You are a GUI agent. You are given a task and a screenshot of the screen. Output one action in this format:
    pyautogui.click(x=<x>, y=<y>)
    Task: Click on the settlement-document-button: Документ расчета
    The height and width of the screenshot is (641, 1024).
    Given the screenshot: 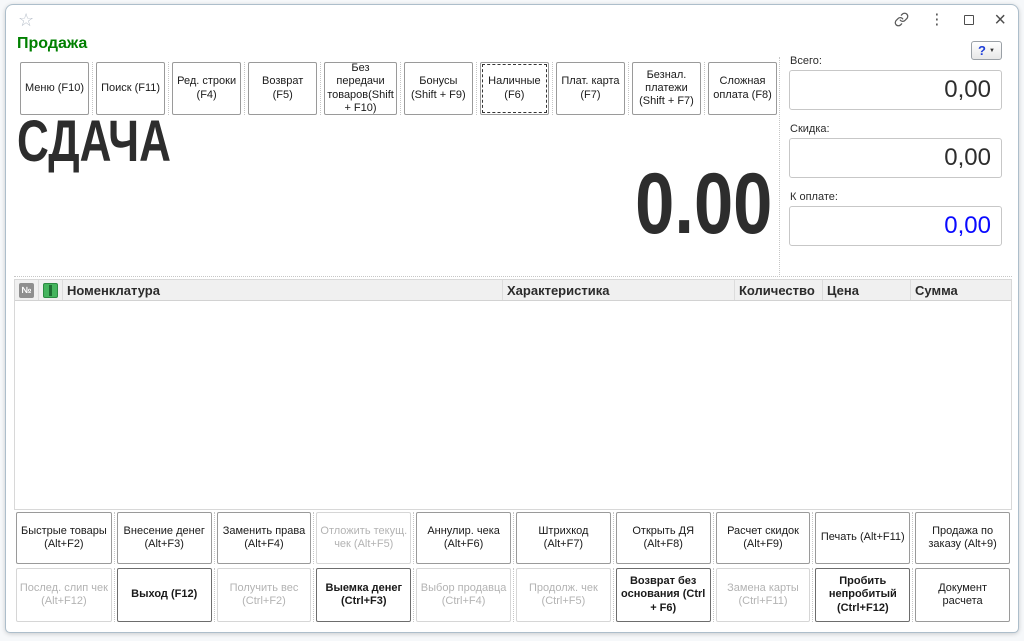 What is the action you would take?
    pyautogui.click(x=962, y=595)
    